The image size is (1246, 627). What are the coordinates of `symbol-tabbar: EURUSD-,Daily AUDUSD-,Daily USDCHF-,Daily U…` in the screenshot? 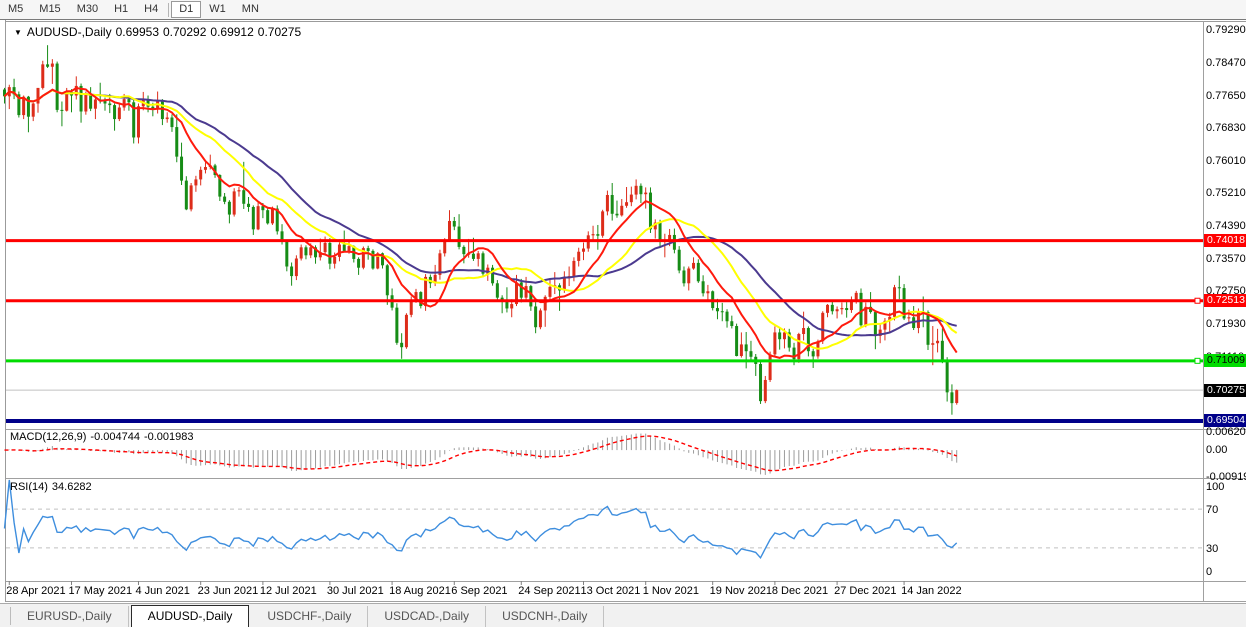 It's located at (623, 615).